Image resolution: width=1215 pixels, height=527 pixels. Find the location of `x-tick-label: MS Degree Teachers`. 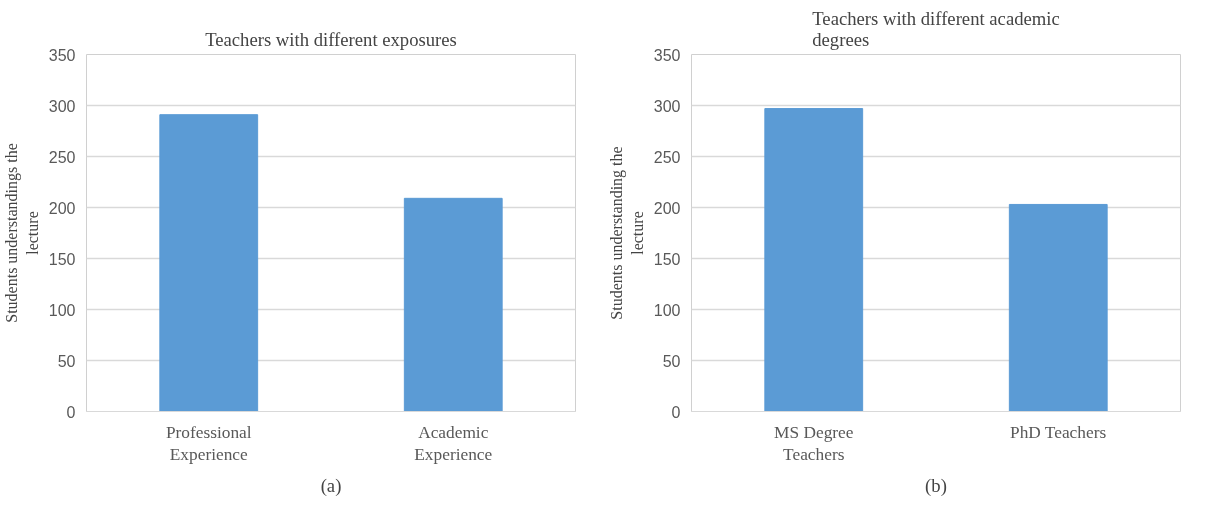

x-tick-label: MS Degree Teachers is located at coordinates (814, 443).